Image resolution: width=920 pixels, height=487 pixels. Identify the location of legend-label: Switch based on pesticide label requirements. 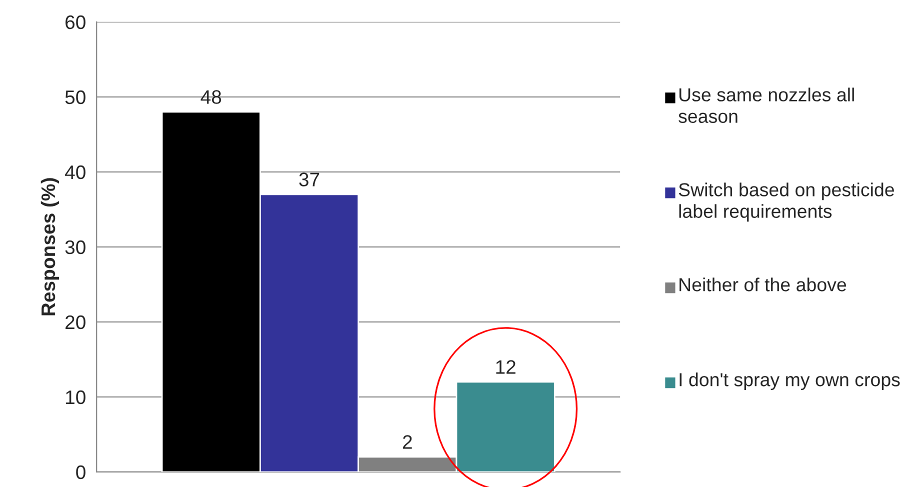
(786, 202).